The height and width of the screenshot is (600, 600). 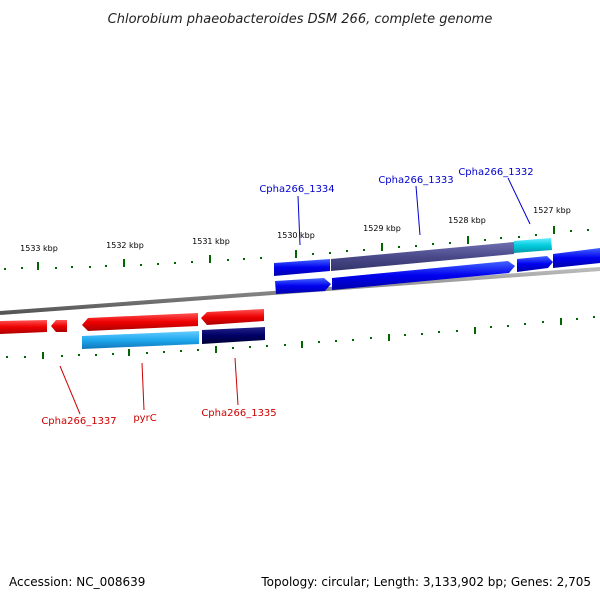 I want to click on lower-leader-lines, so click(x=149, y=386).